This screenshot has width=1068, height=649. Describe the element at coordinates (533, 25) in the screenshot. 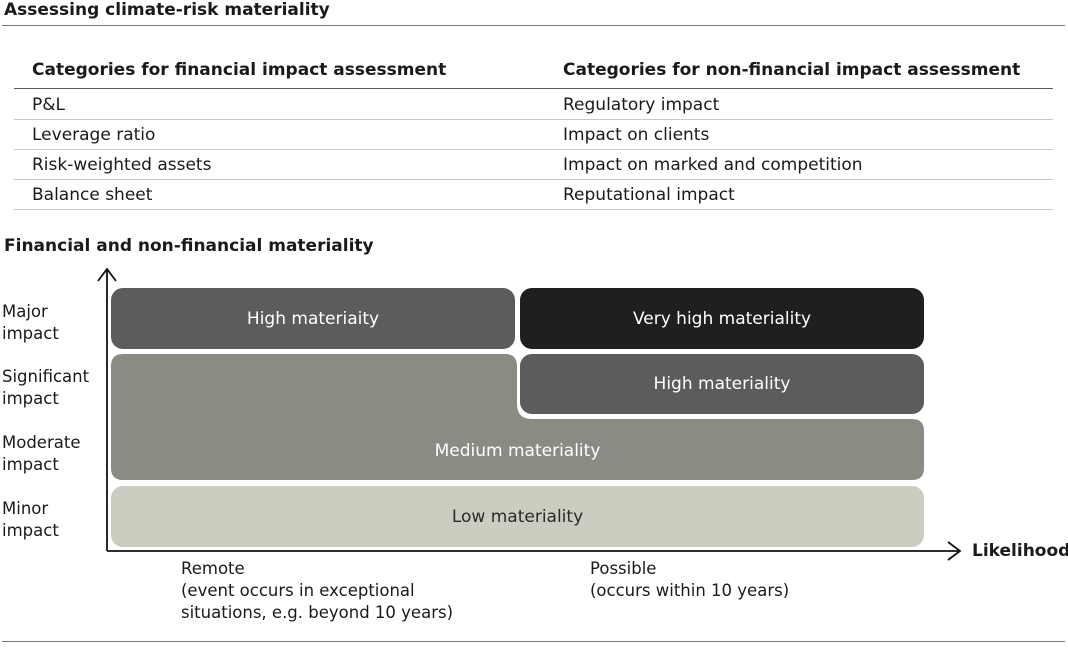

I see `top-rule` at that location.